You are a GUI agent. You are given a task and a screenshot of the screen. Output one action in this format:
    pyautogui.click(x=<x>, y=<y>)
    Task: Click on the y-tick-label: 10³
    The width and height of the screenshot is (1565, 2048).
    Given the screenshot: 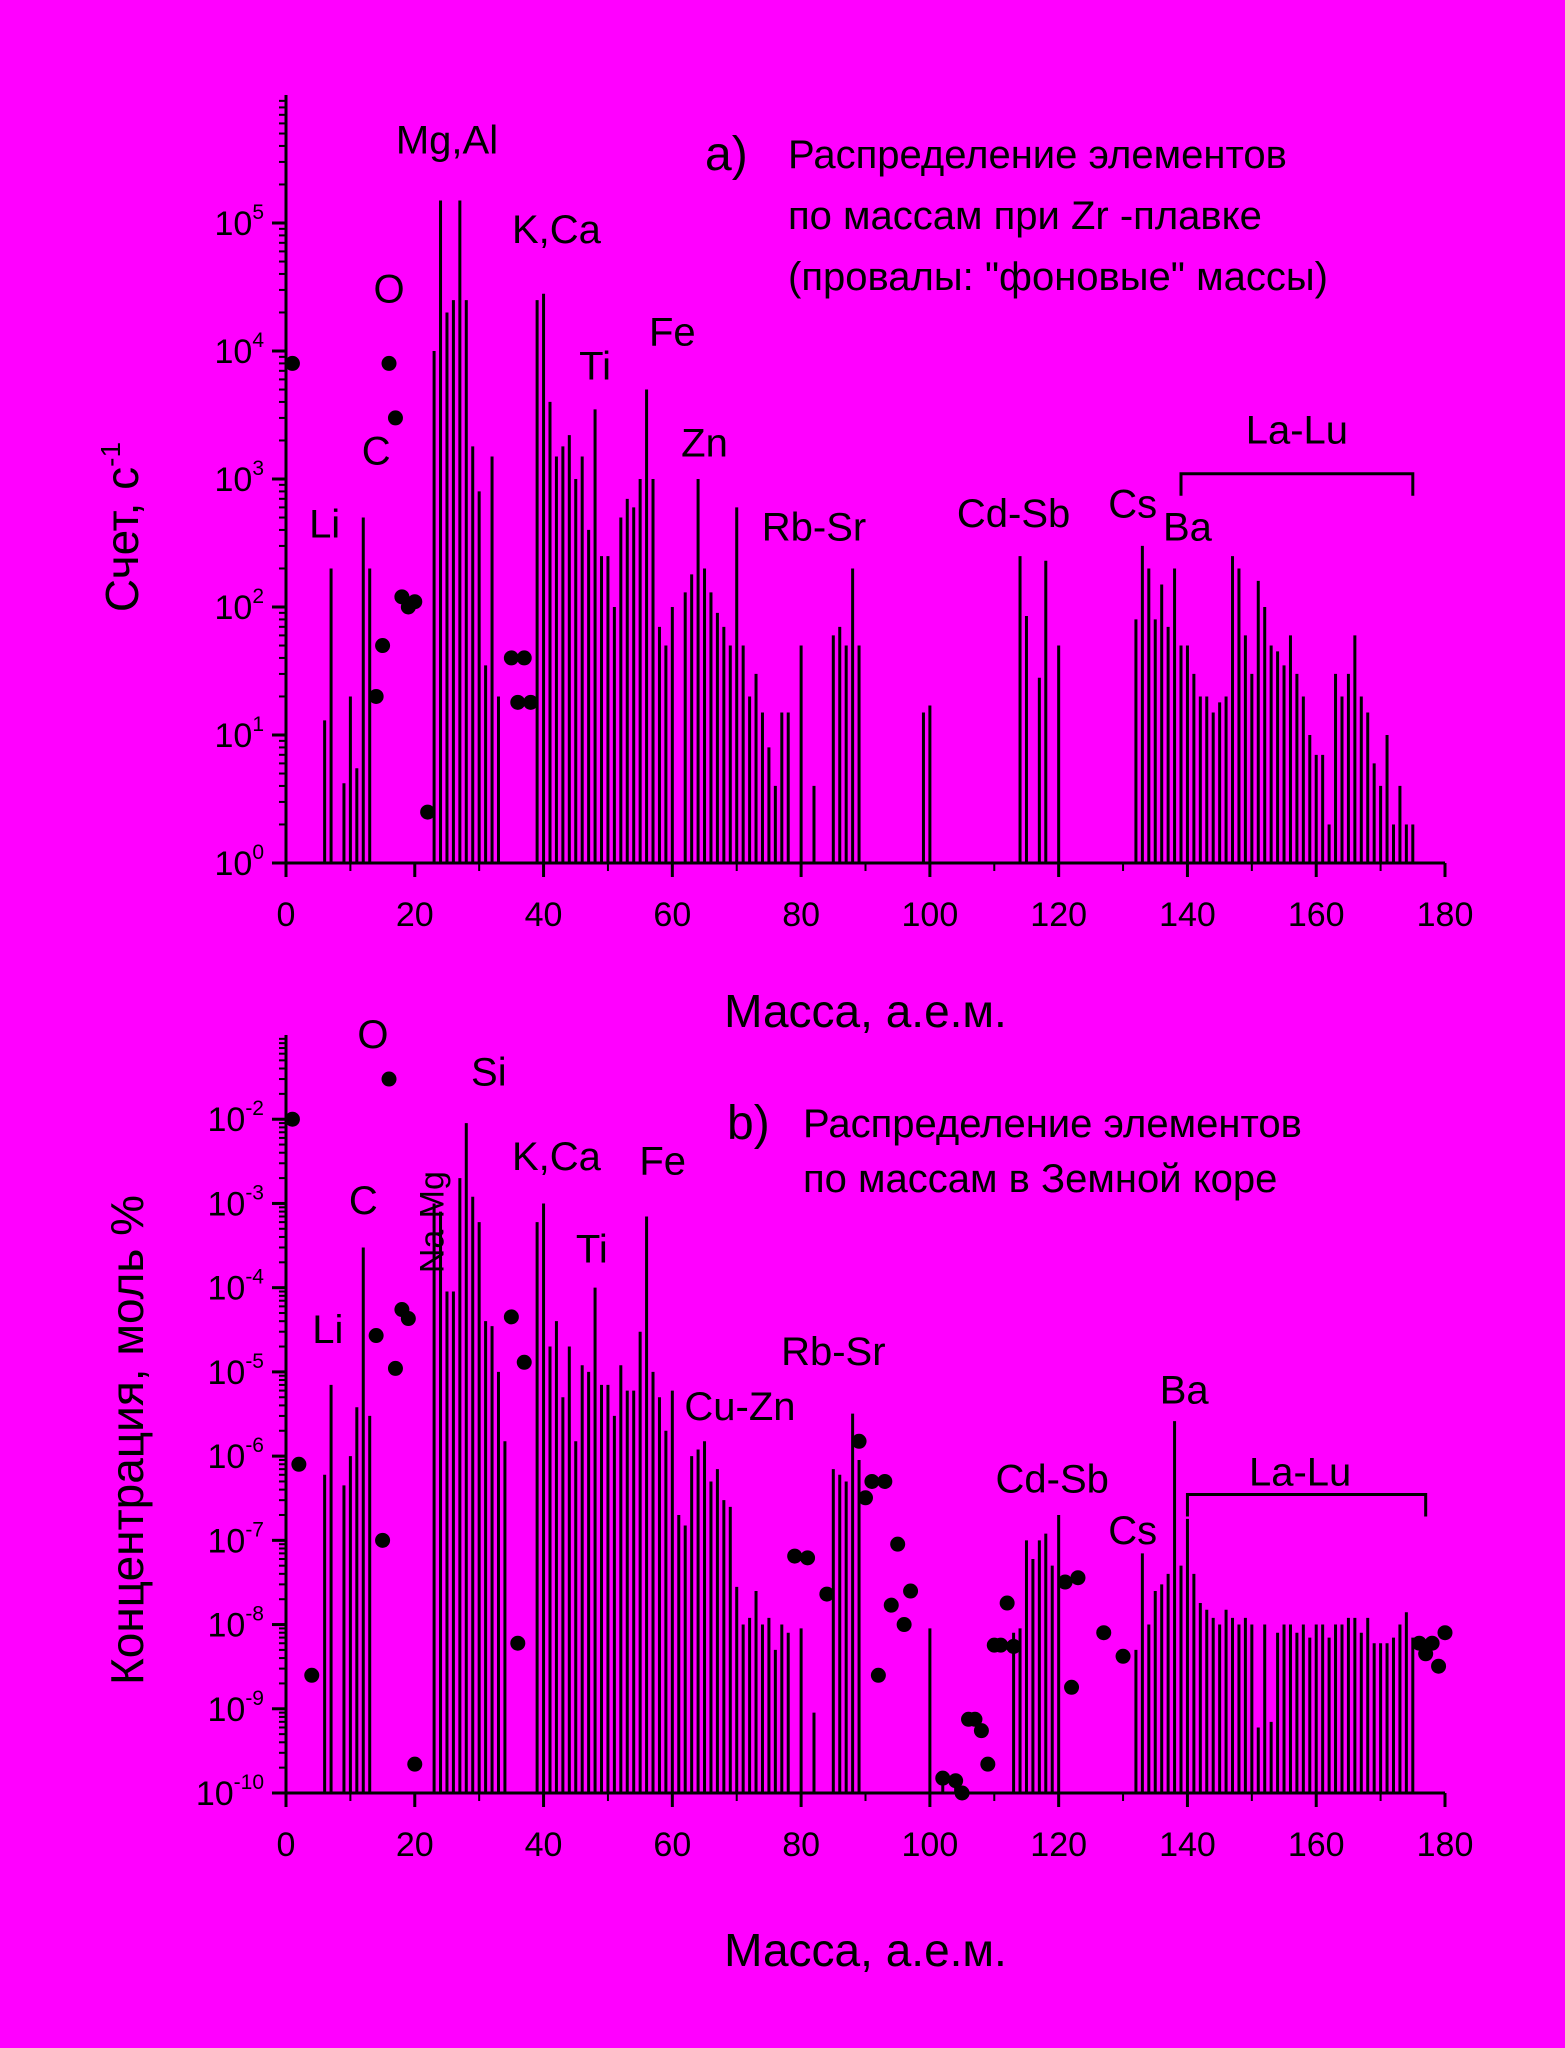 What is the action you would take?
    pyautogui.click(x=239, y=478)
    